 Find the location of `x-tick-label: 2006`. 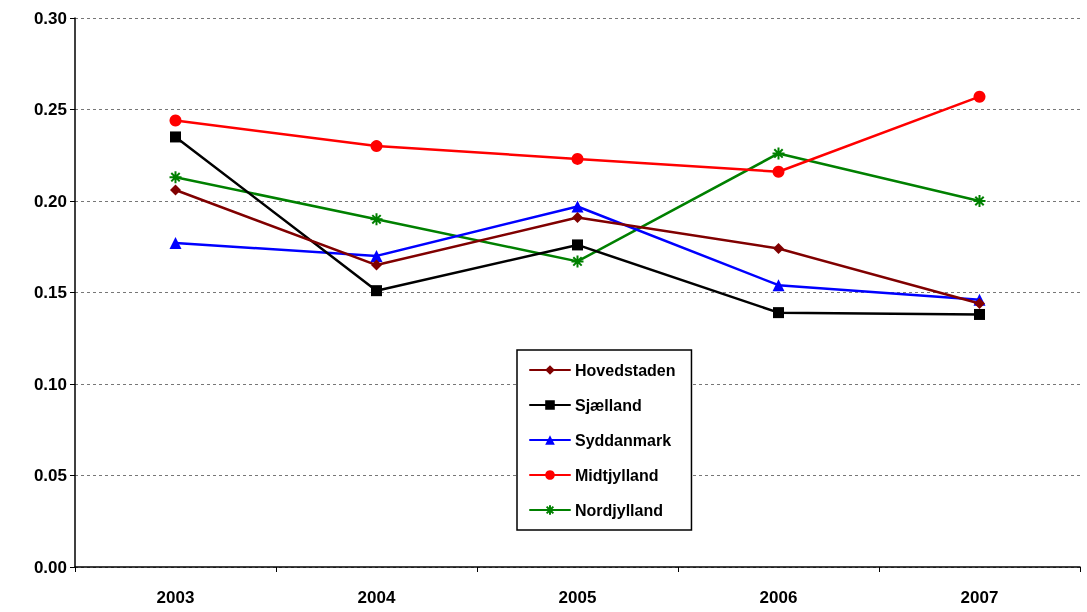

x-tick-label: 2006 is located at coordinates (778, 597).